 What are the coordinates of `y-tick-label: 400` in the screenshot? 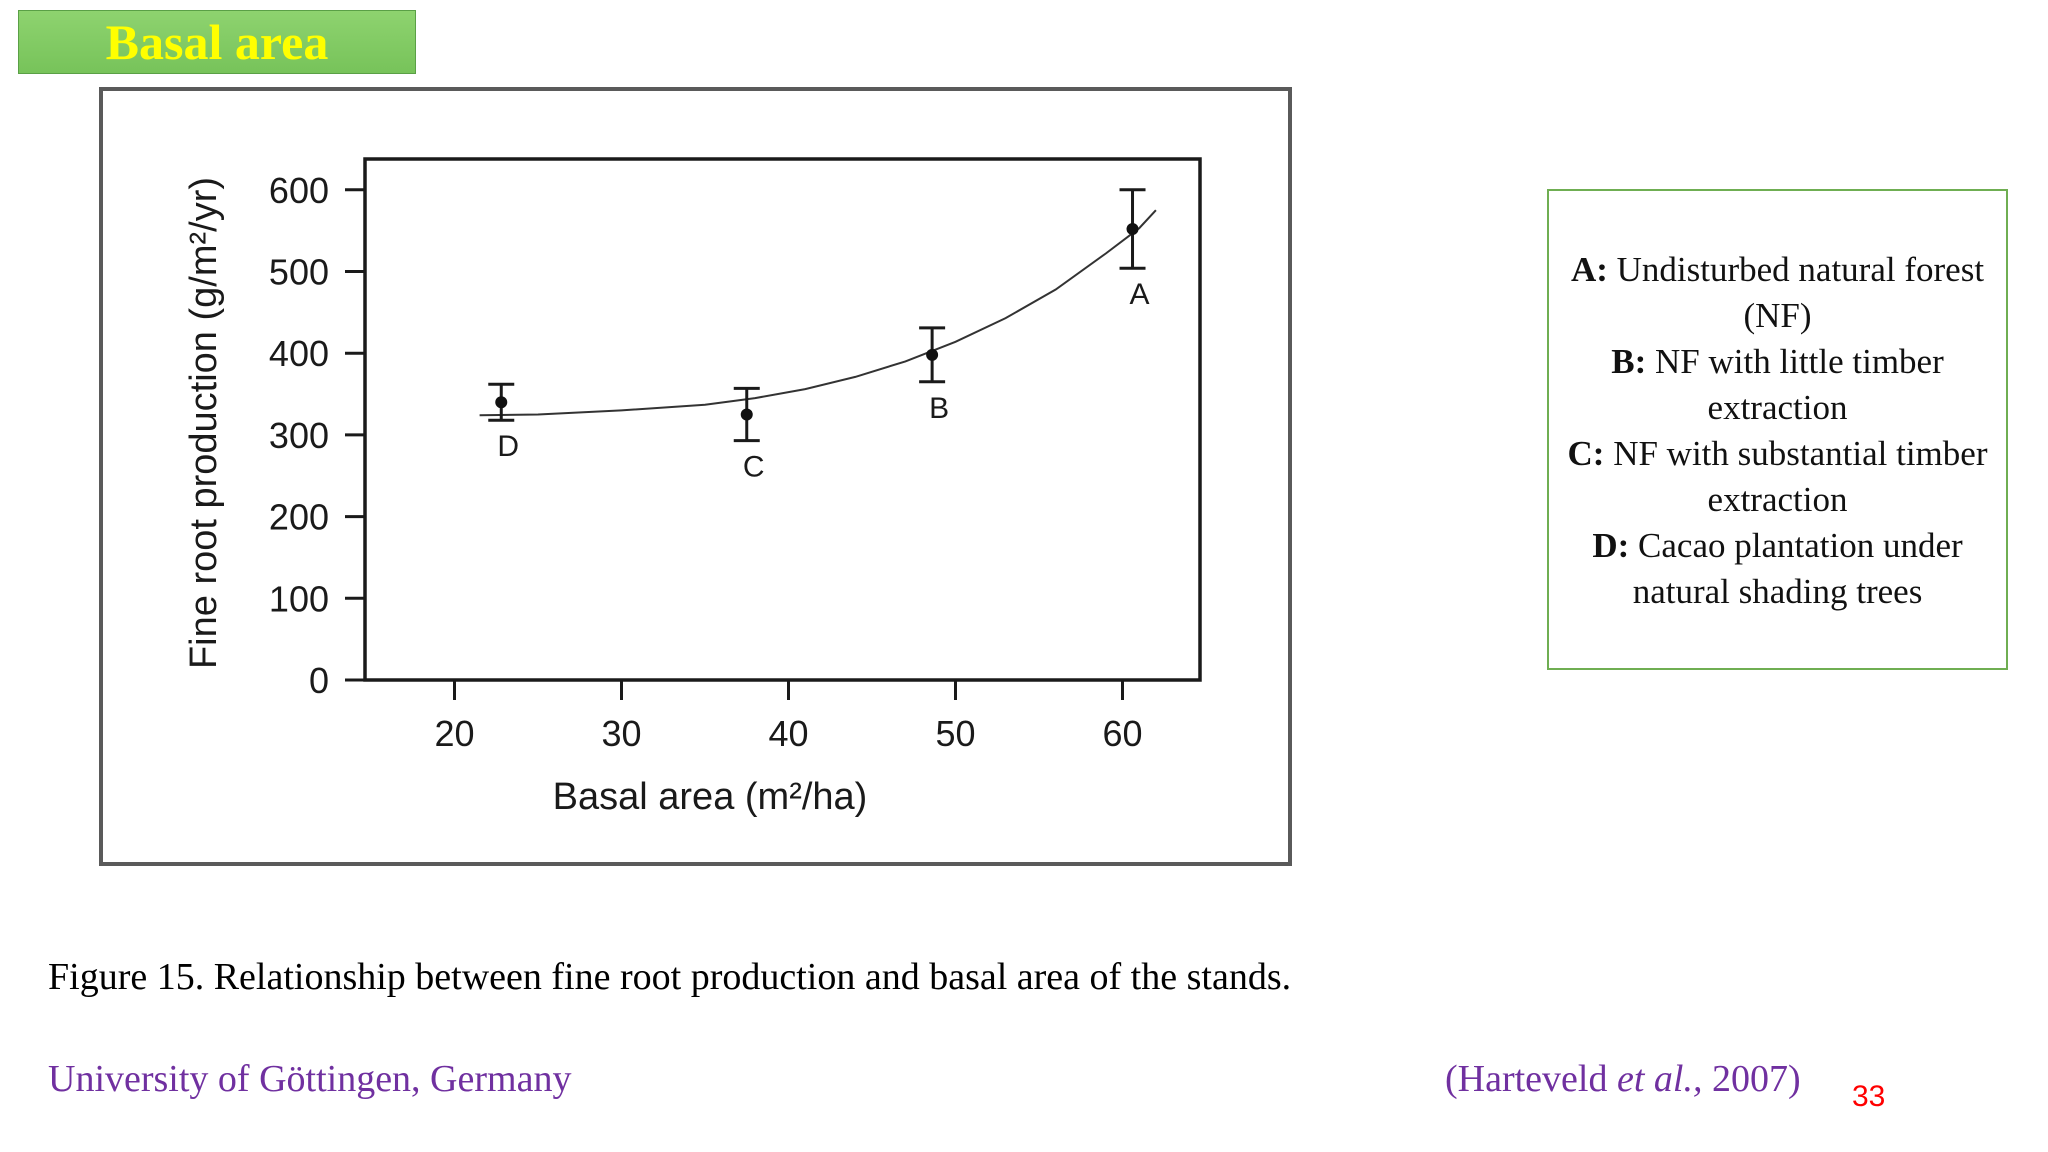 It's located at (299, 353).